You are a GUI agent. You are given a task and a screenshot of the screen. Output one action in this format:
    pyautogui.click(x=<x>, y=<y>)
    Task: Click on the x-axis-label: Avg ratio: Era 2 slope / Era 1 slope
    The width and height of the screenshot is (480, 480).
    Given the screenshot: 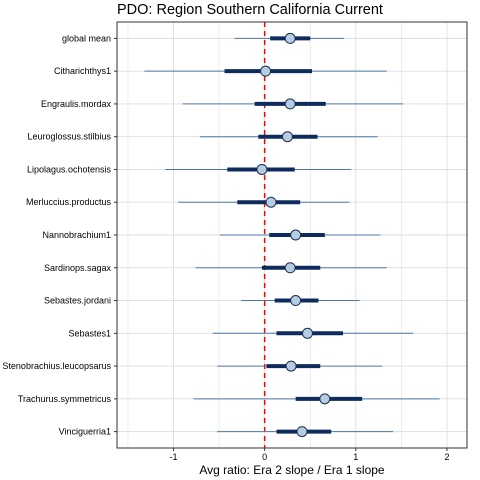 What is the action you would take?
    pyautogui.click(x=292, y=470)
    